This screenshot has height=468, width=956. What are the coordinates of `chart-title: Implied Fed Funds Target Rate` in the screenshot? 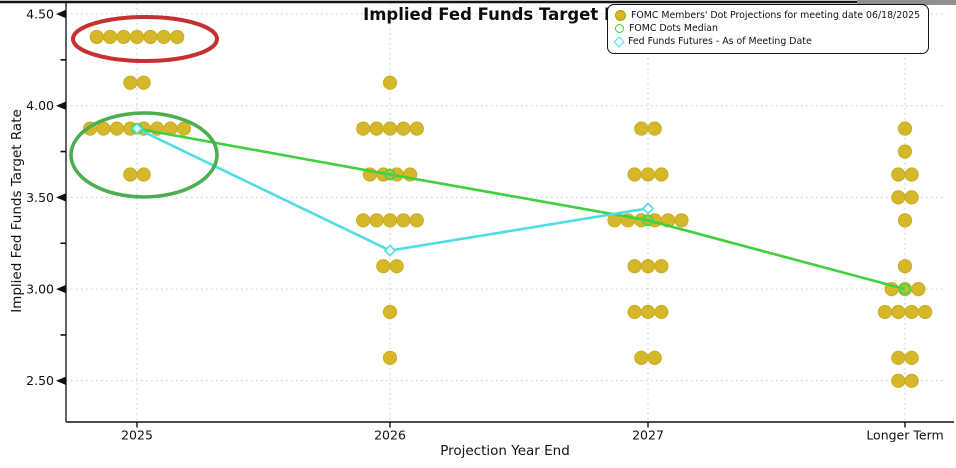 It's located at (505, 14).